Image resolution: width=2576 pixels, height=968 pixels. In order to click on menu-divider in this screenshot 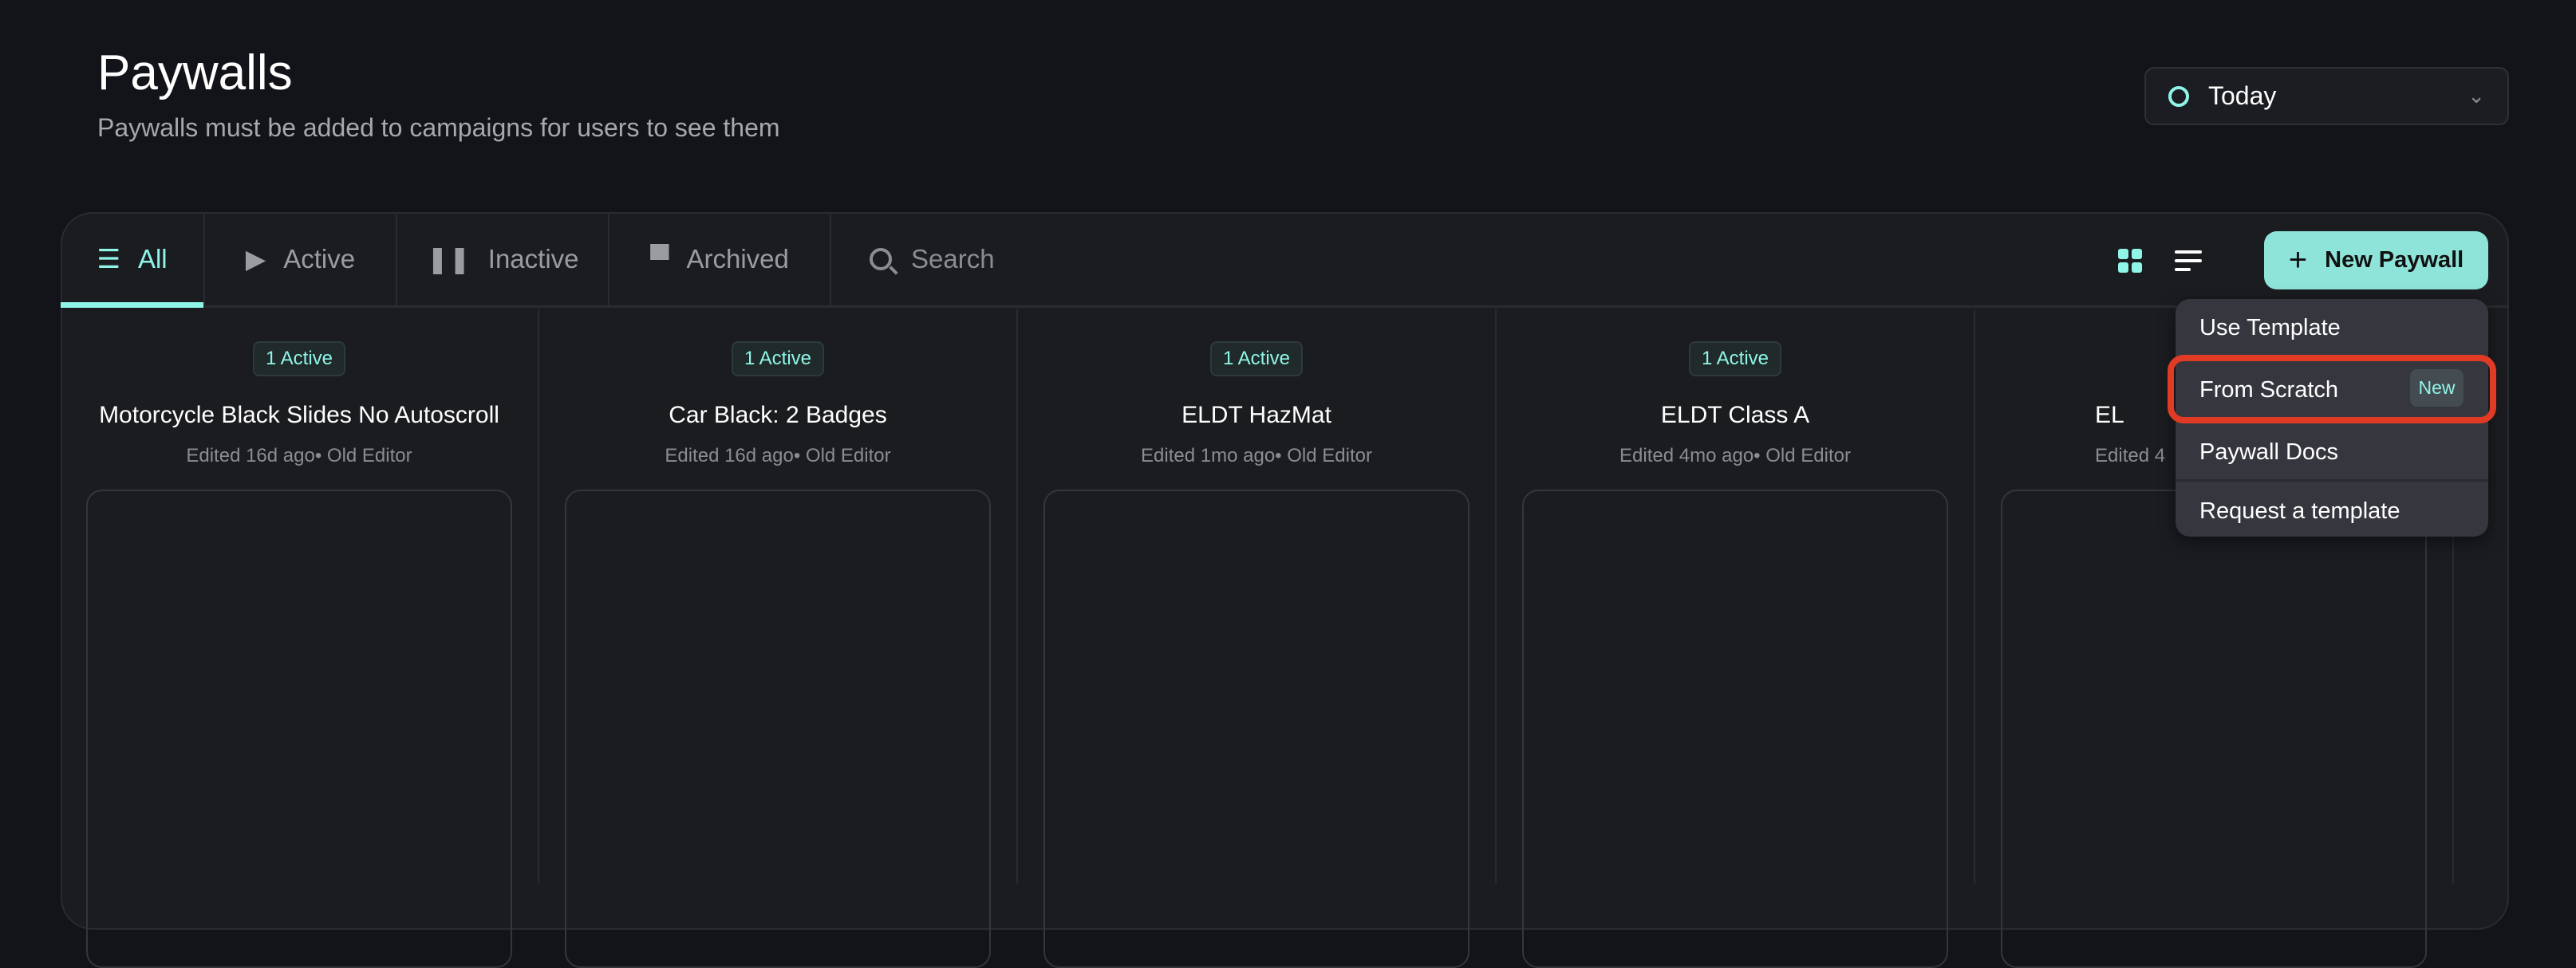, I will do `click(2332, 481)`.